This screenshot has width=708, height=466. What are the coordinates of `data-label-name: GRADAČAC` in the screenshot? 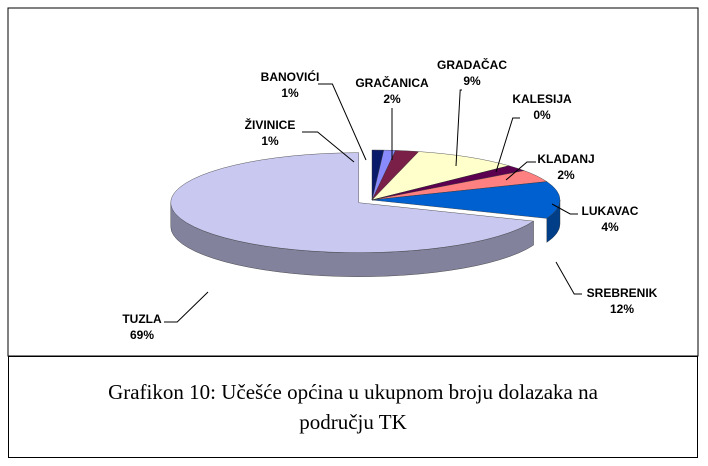 It's located at (472, 64).